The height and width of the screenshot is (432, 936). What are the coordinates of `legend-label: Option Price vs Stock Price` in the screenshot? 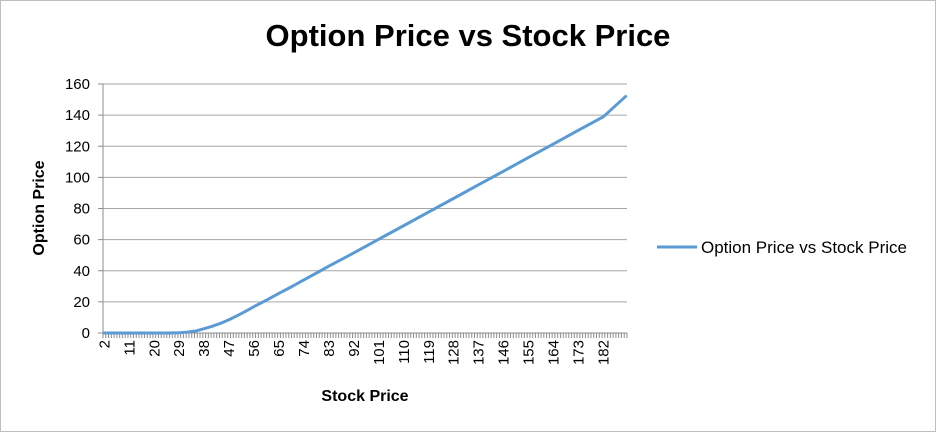 It's located at (804, 247).